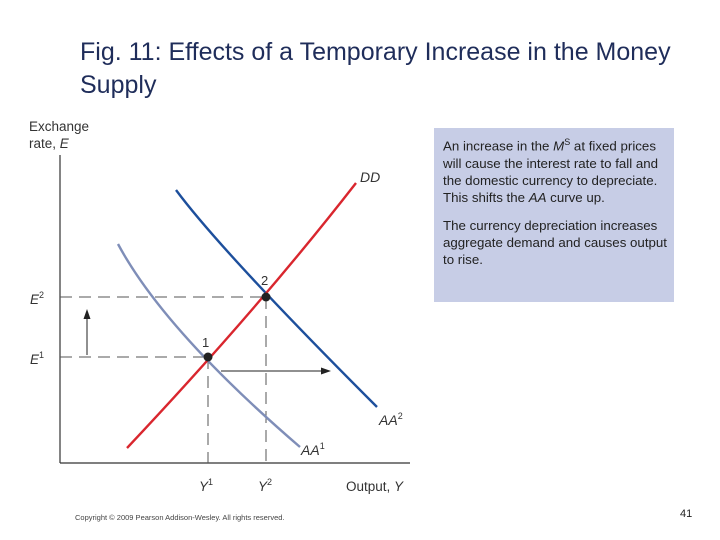 This screenshot has width=720, height=540. What do you see at coordinates (37, 358) in the screenshot?
I see `e1-tick-label: E1` at bounding box center [37, 358].